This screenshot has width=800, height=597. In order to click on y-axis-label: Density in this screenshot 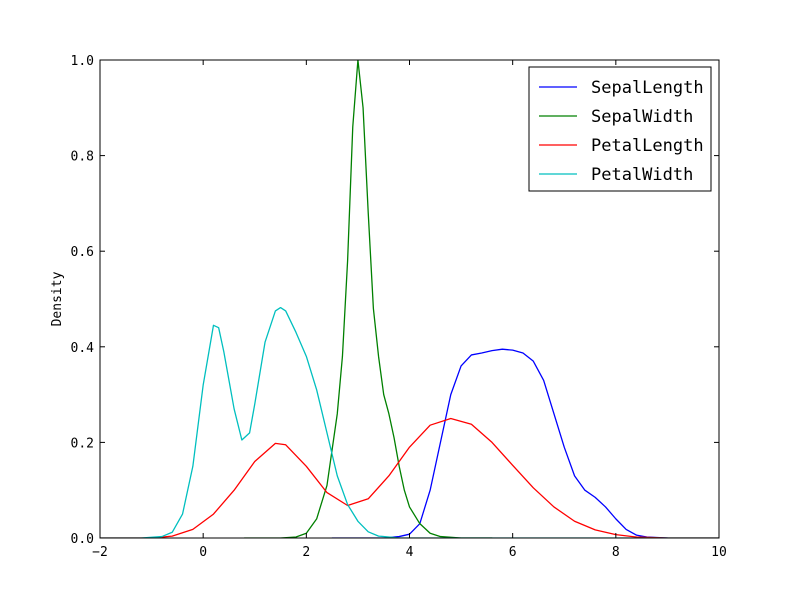, I will do `click(57, 298)`.